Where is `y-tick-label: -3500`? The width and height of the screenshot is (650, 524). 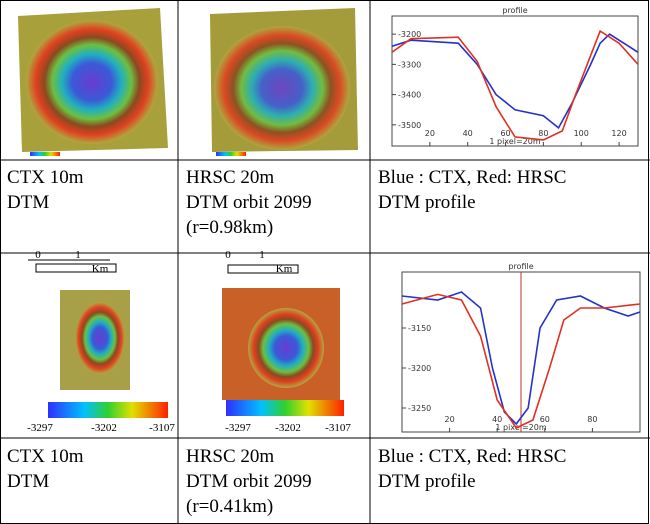
y-tick-label: -3500 is located at coordinates (409, 125).